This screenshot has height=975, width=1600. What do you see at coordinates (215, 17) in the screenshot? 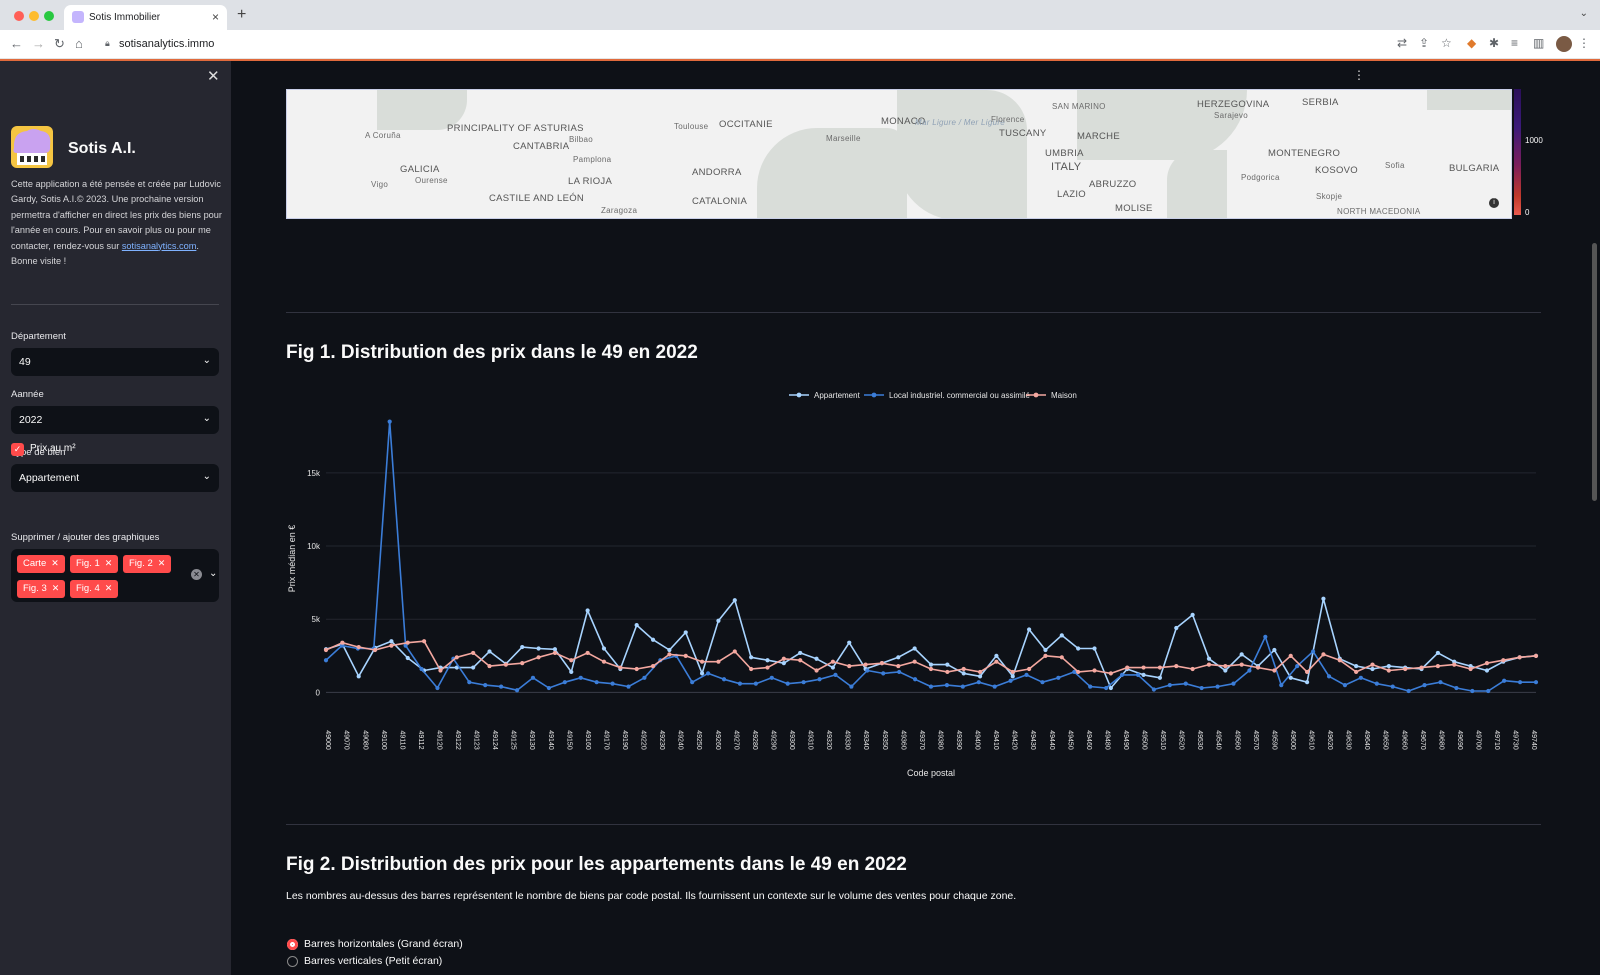
I see `close-tab-icon: ×` at bounding box center [215, 17].